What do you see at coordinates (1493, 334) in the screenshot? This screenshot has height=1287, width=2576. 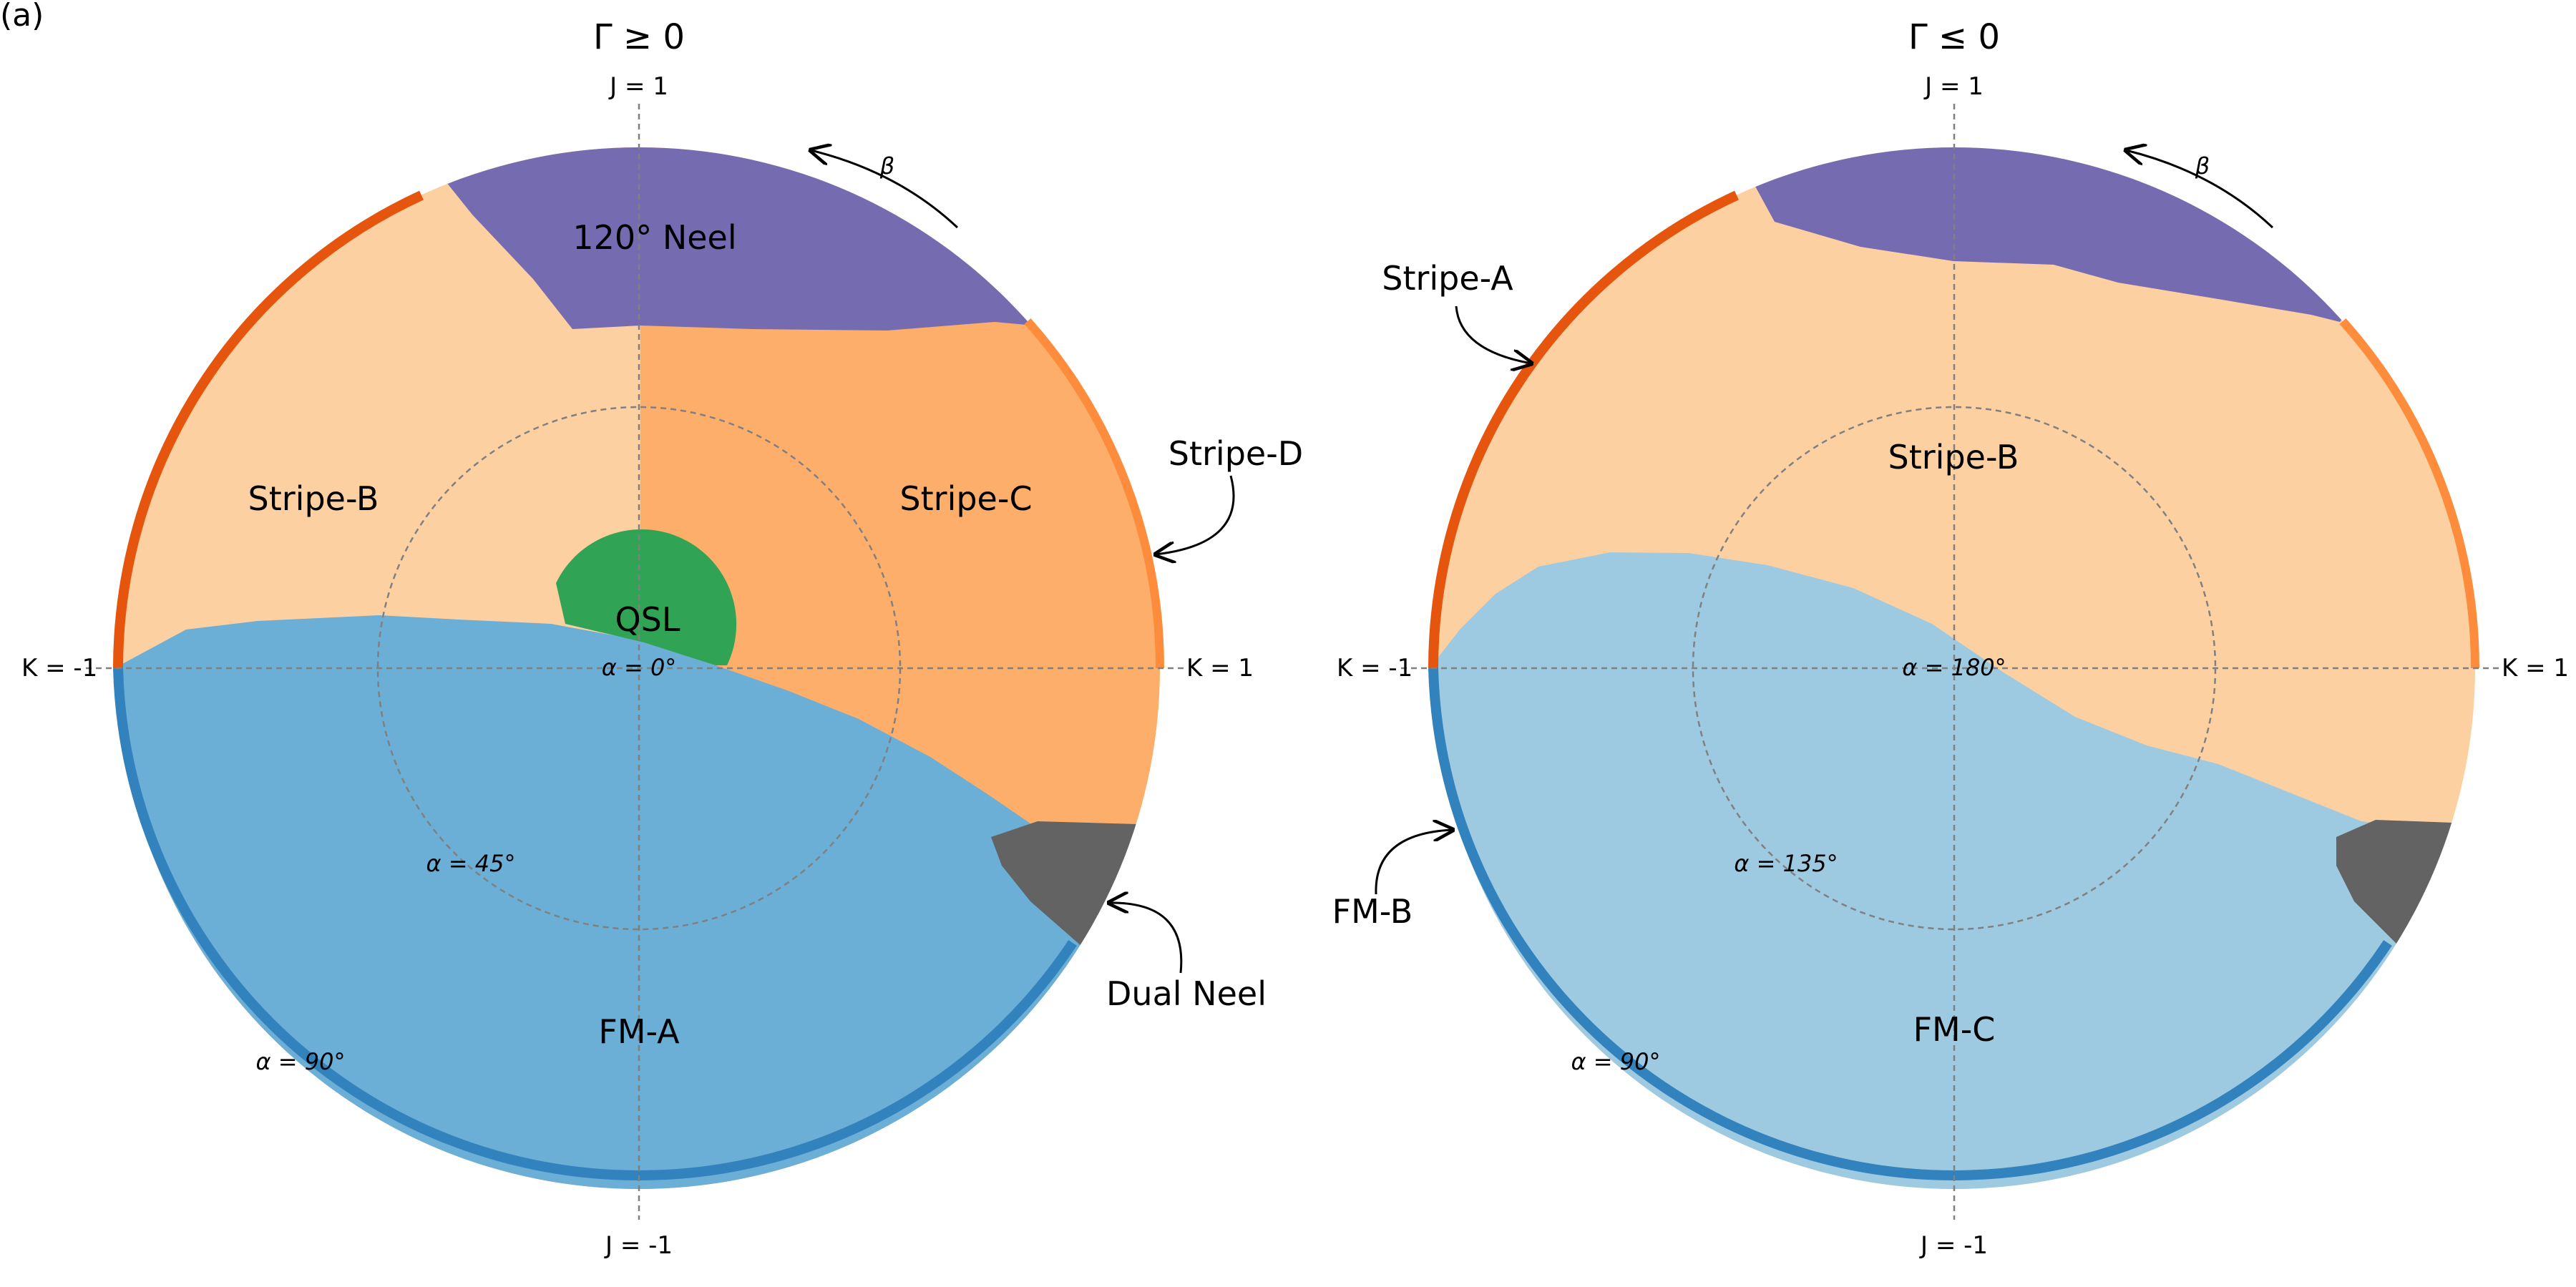 I see `right-stripe-a-arrow` at bounding box center [1493, 334].